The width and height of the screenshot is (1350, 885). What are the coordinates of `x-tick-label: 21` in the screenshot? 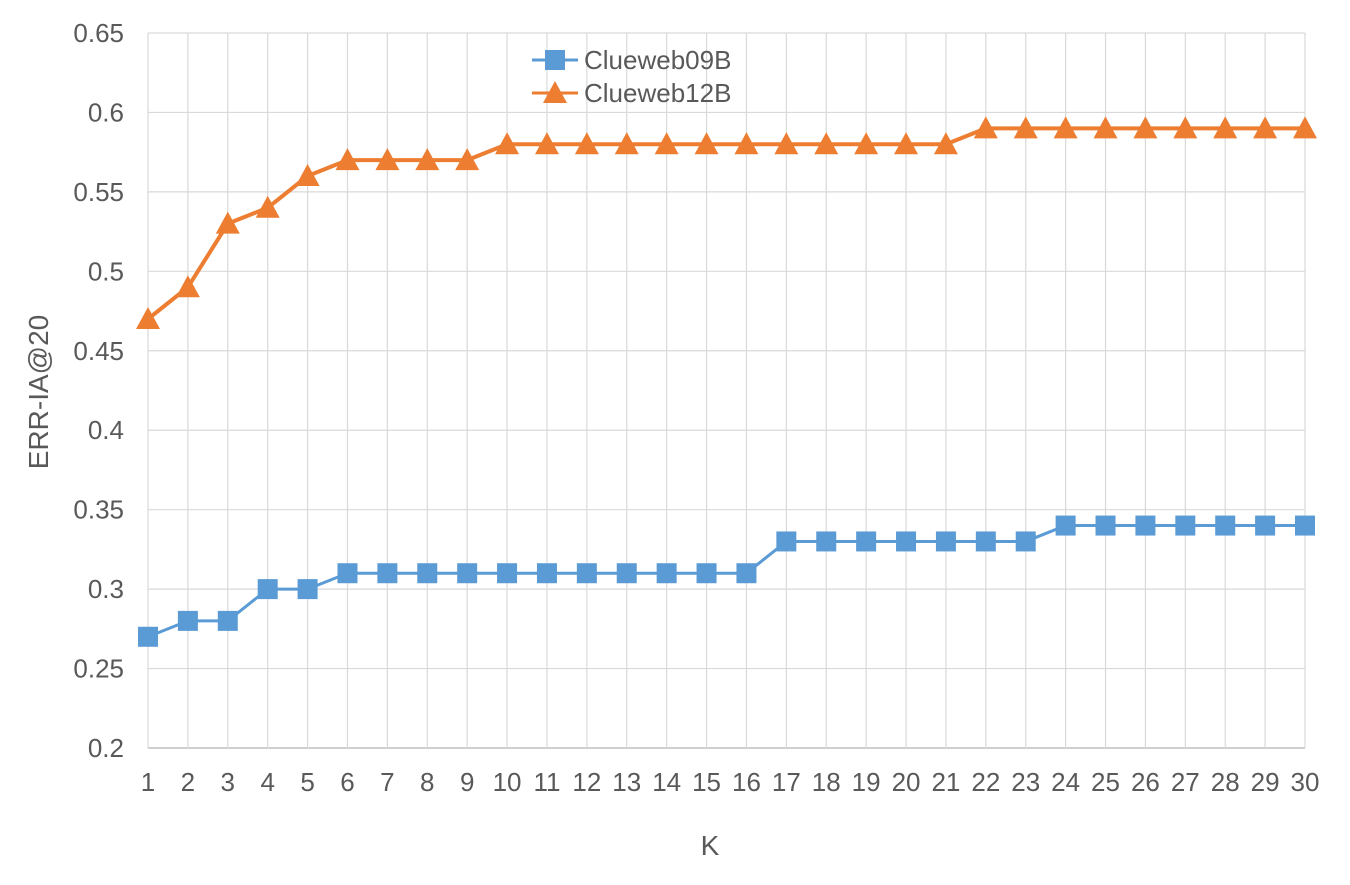 It's located at (945, 782).